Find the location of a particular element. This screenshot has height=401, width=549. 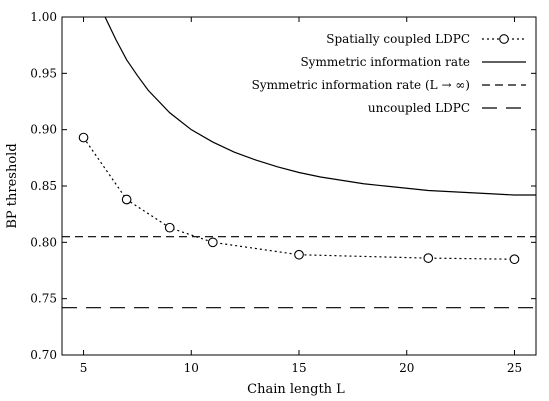

x-tick-label: 10 is located at coordinates (191, 368).